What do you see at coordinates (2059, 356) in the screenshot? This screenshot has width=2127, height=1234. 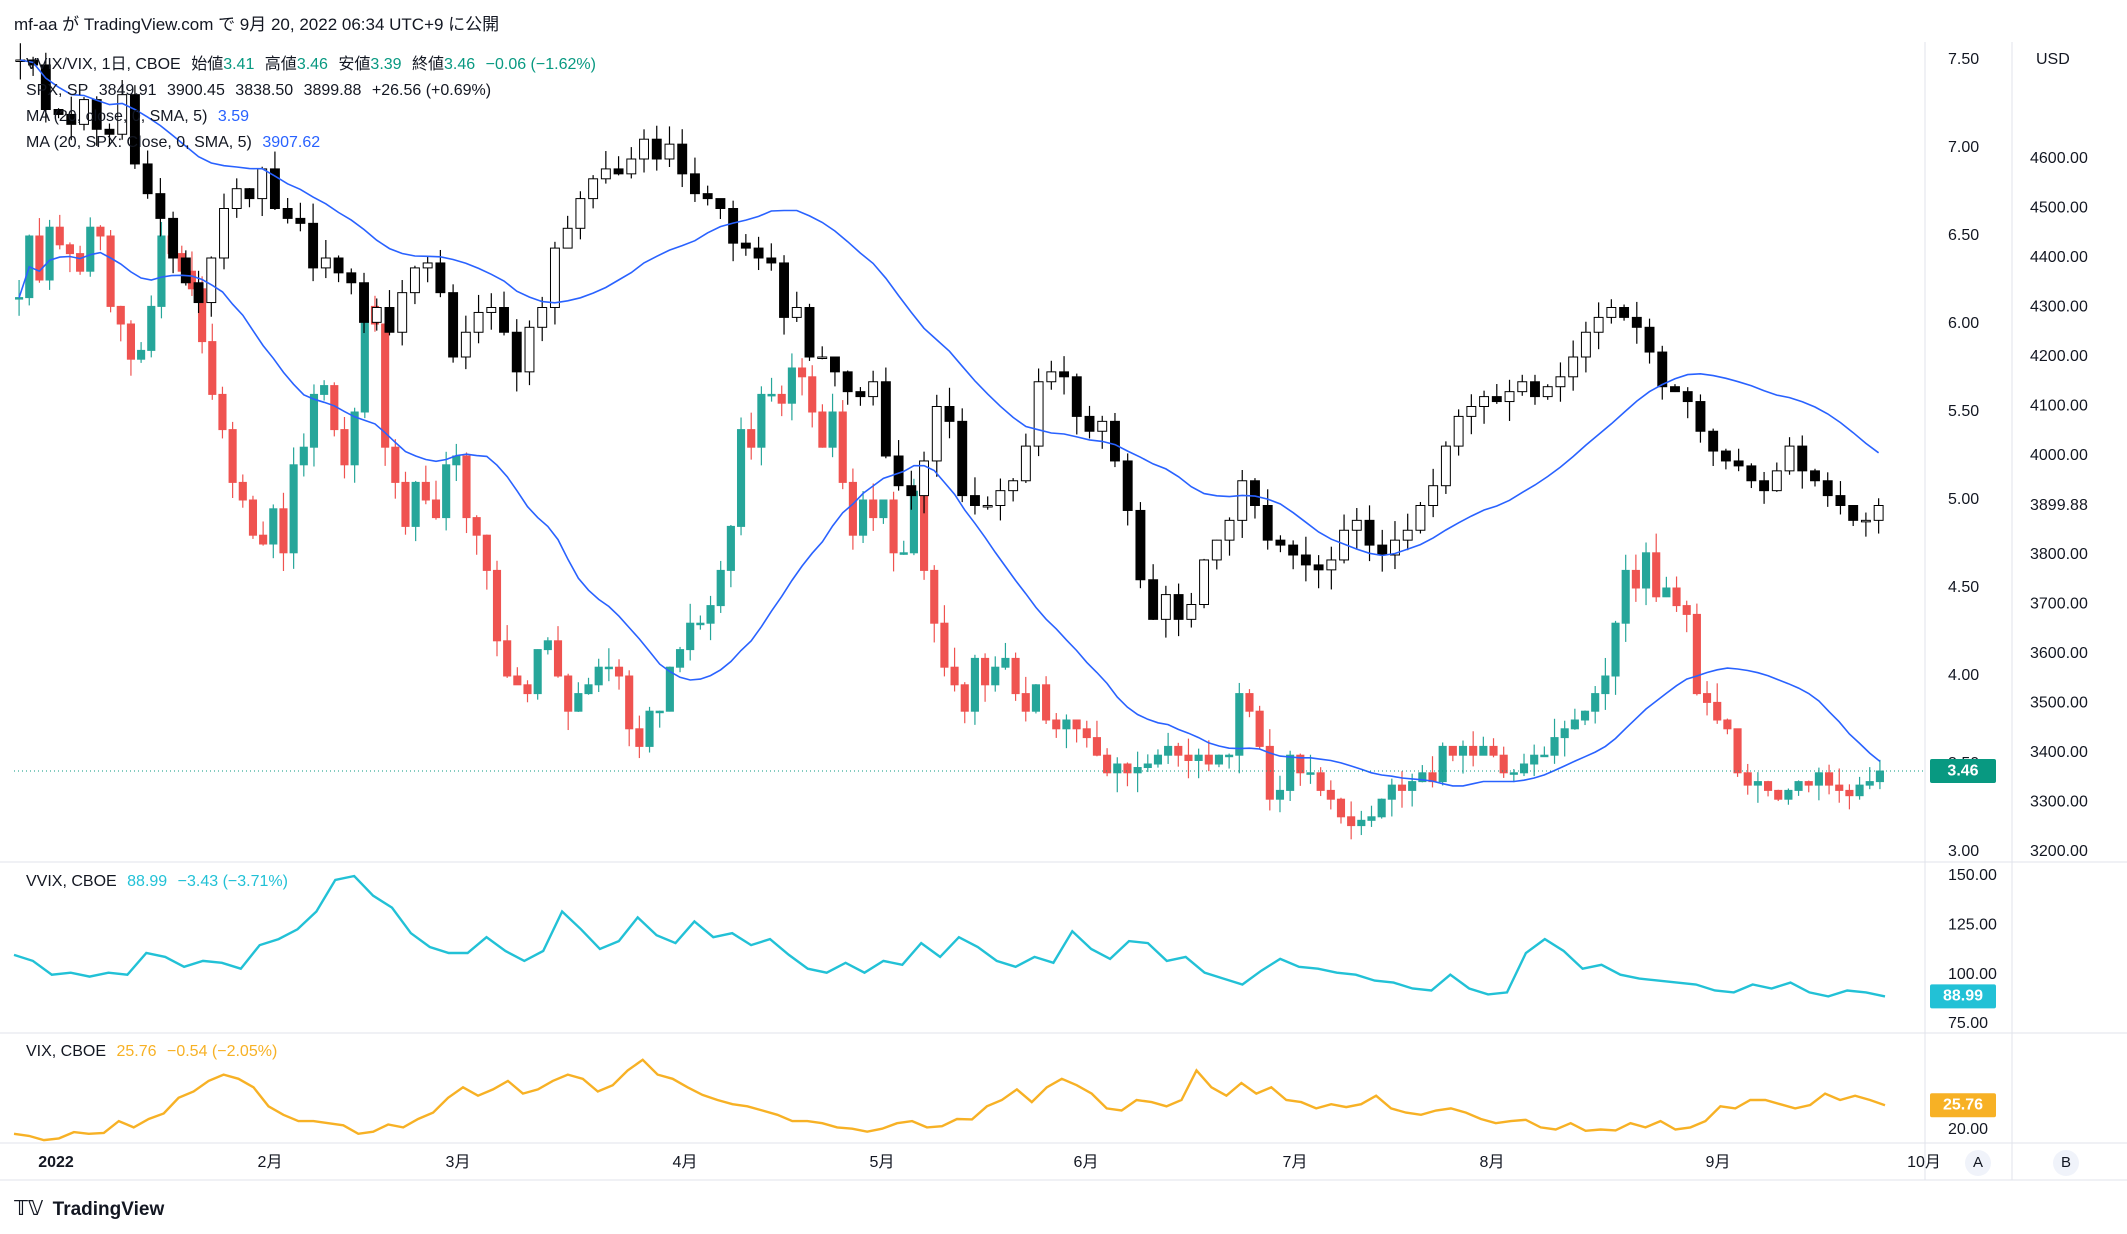 I see `spx-axis-label: 4200.00` at bounding box center [2059, 356].